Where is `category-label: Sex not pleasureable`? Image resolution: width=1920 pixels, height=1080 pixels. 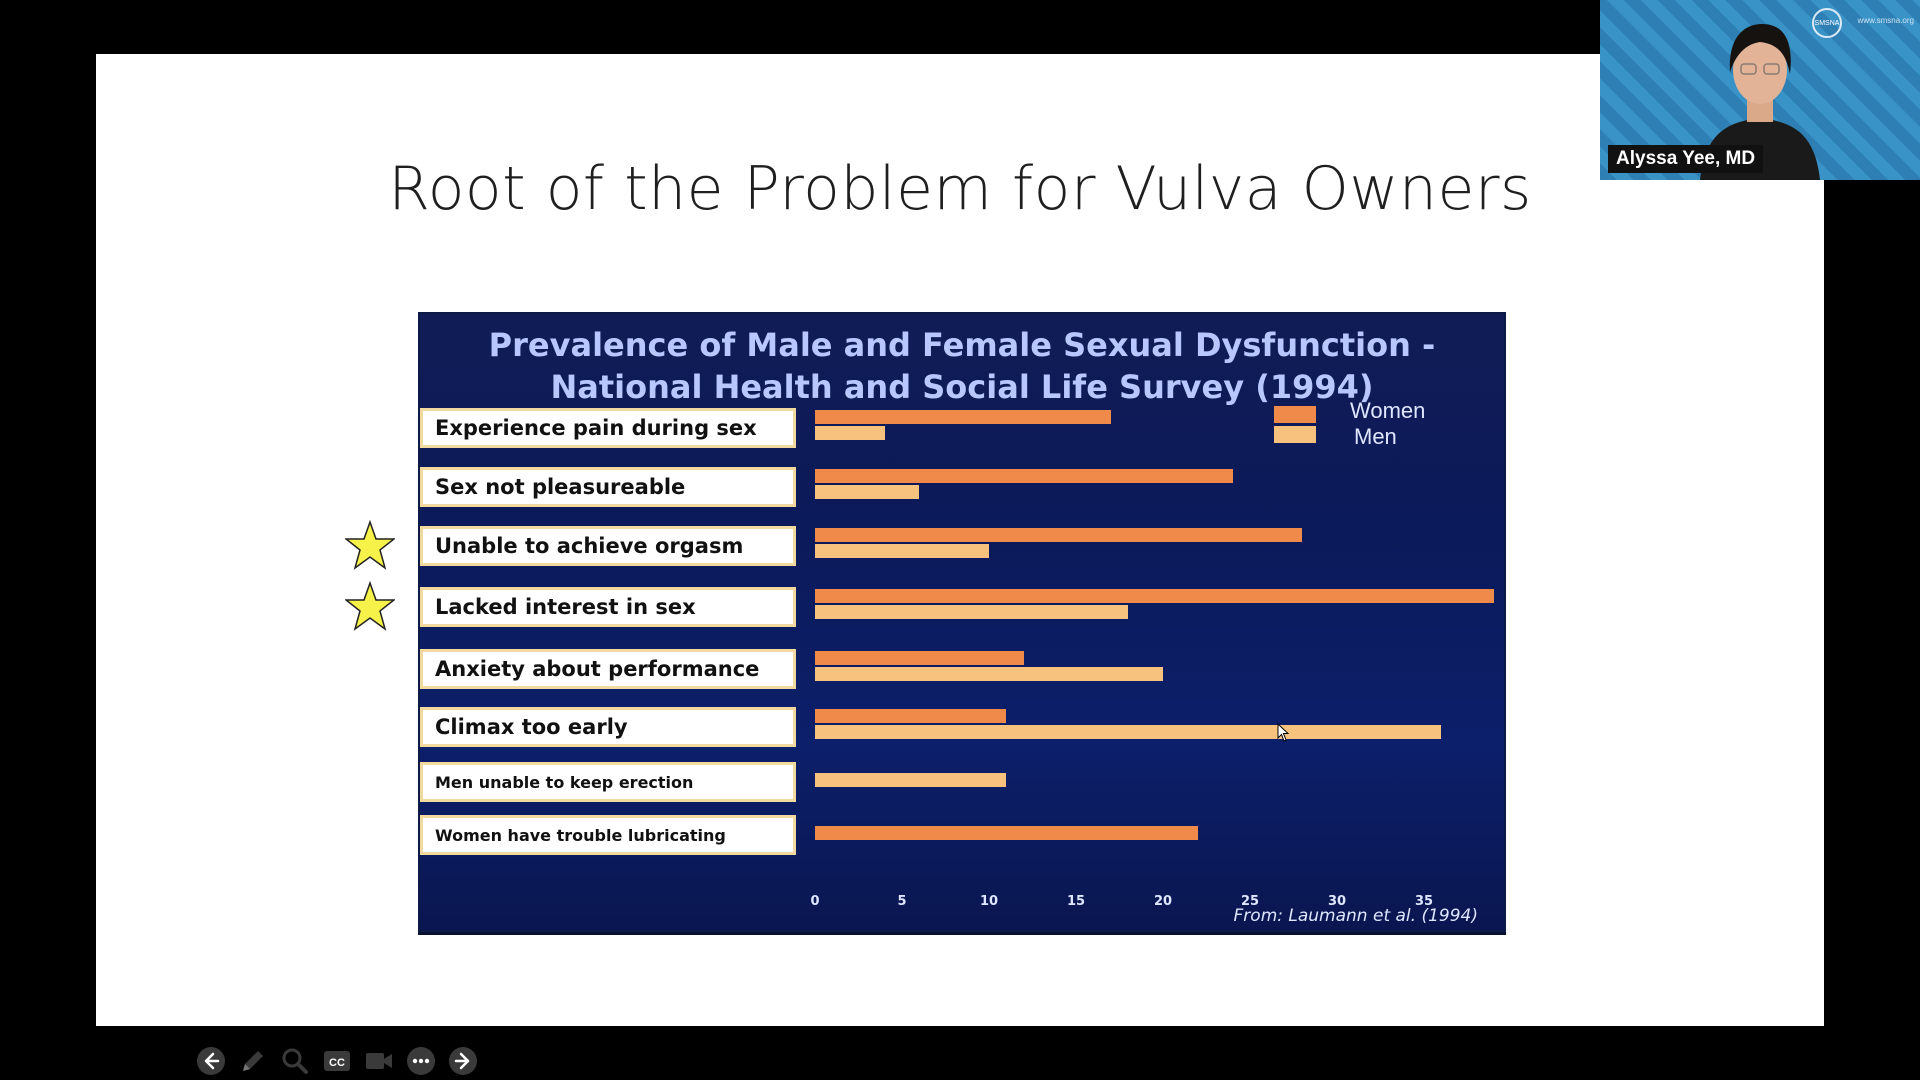
category-label: Sex not pleasureable is located at coordinates (608, 487).